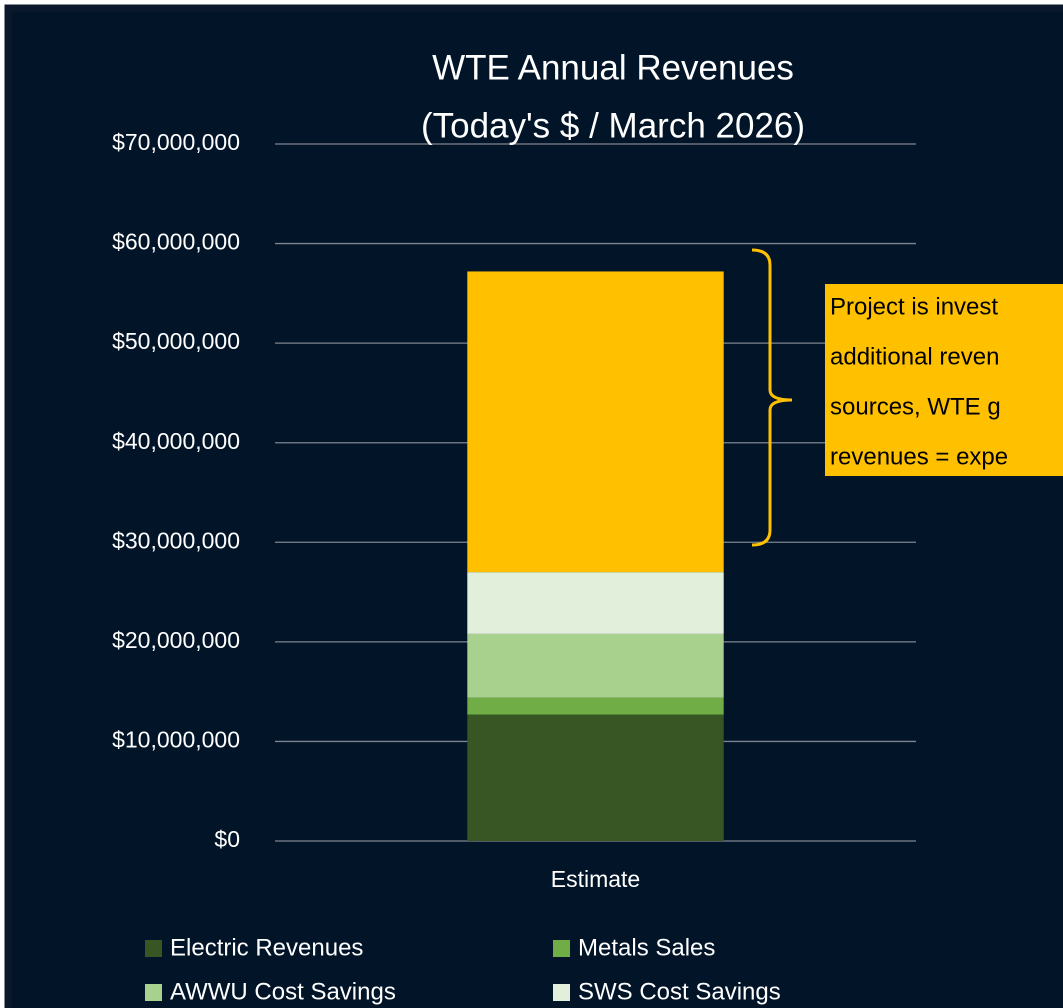  I want to click on bracket, so click(772, 397).